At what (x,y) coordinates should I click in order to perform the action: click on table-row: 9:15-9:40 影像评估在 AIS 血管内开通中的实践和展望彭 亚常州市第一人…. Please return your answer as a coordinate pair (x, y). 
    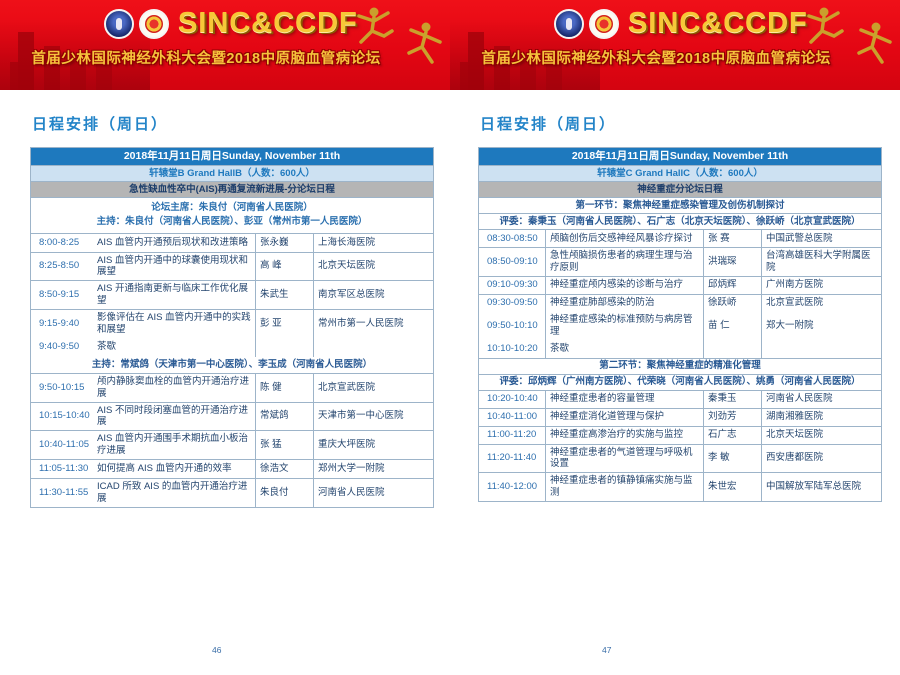
    Looking at the image, I should click on (232, 323).